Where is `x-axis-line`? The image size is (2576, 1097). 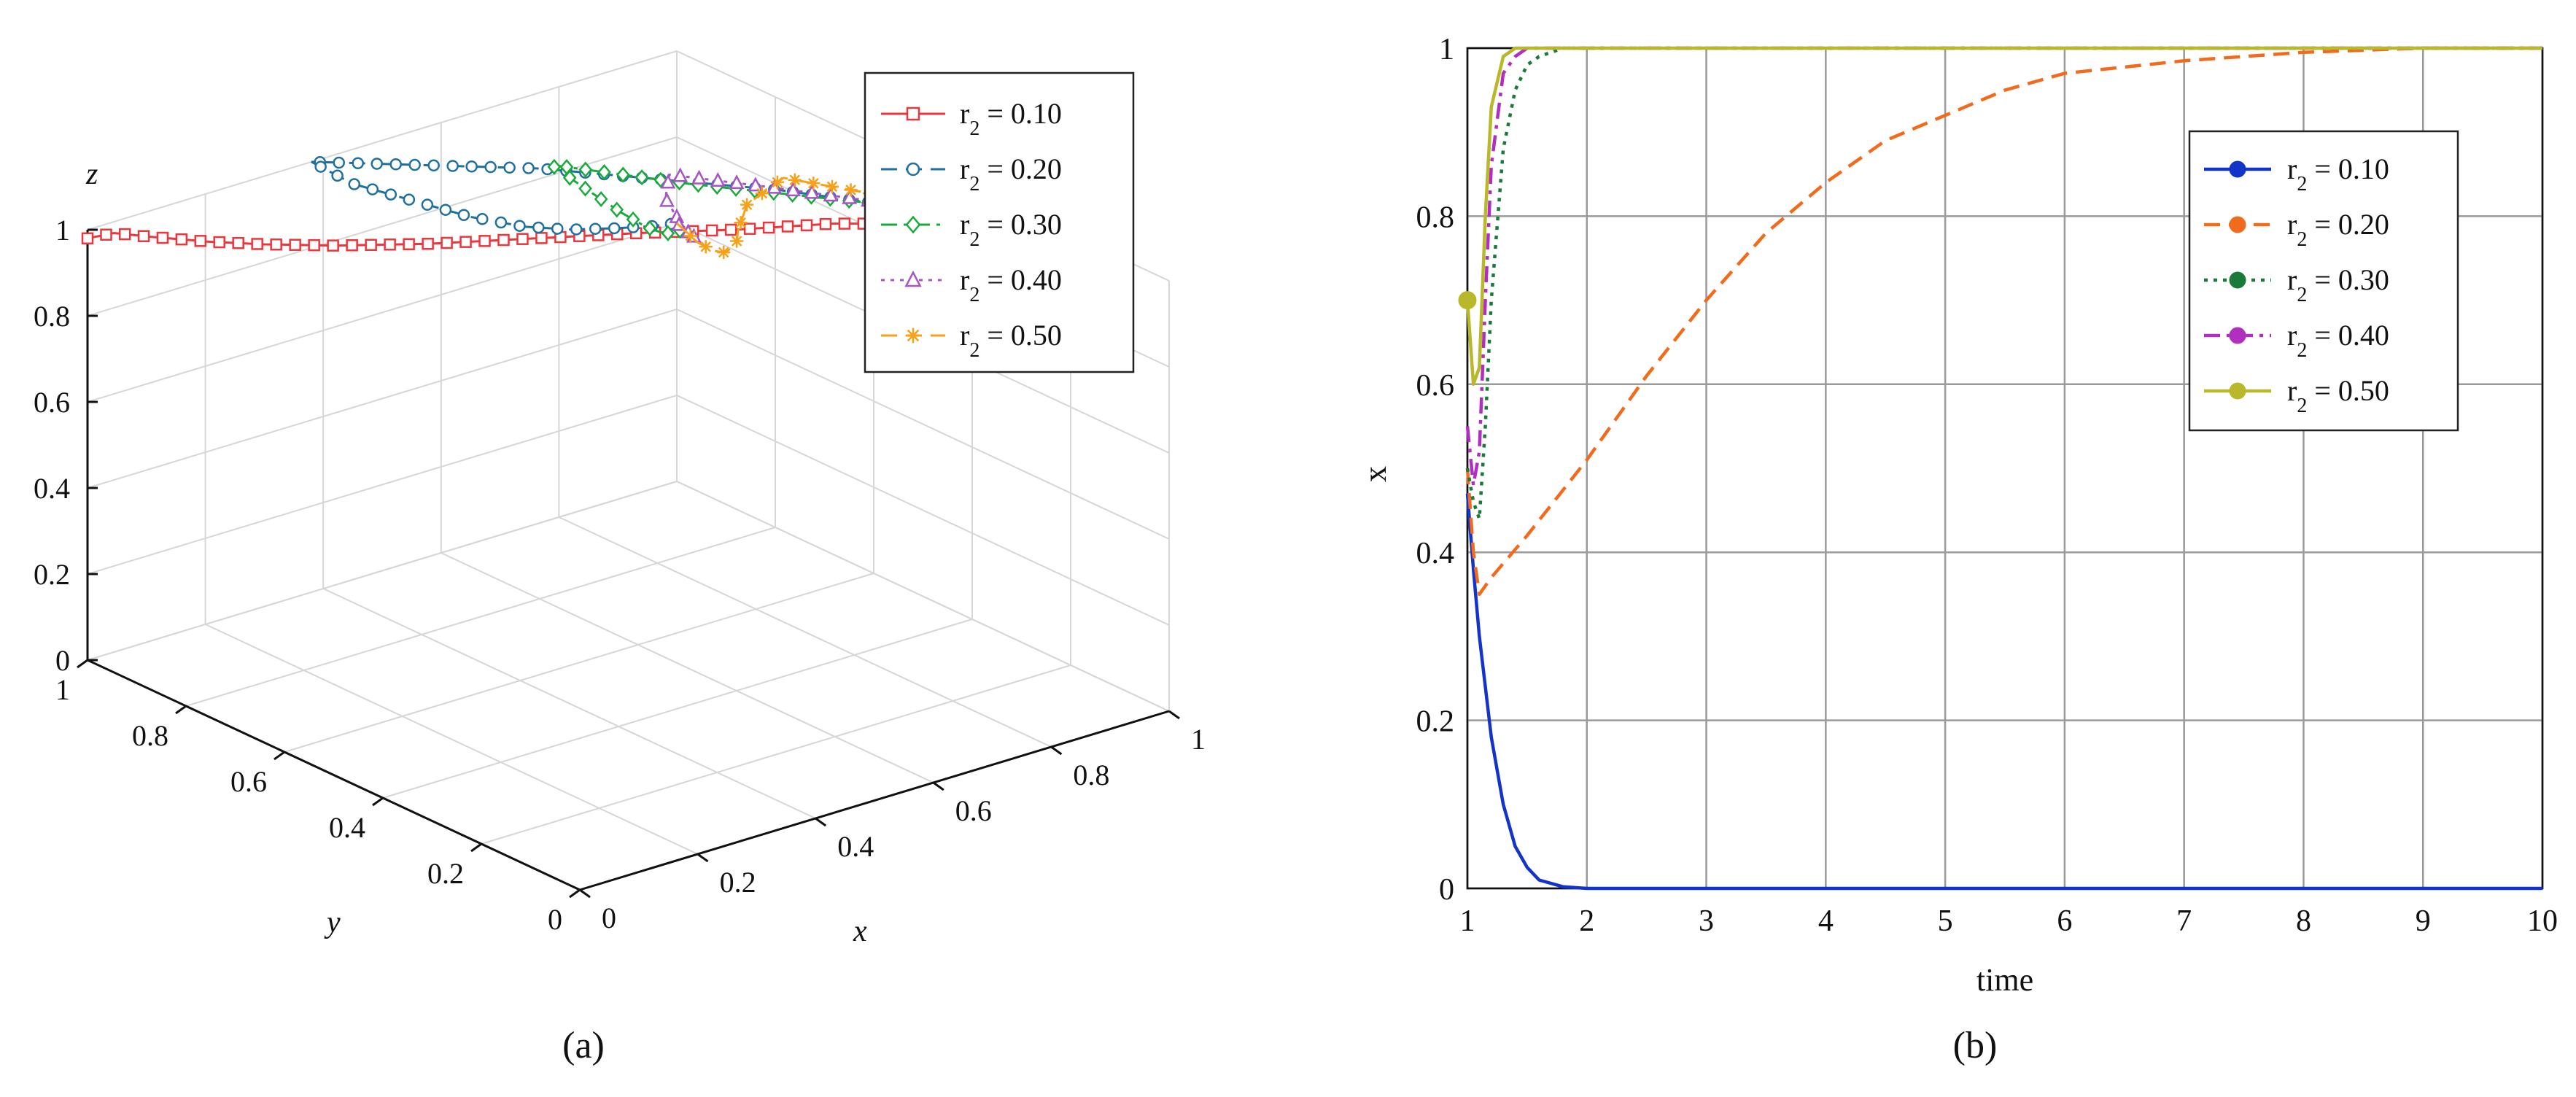 x-axis-line is located at coordinates (875, 800).